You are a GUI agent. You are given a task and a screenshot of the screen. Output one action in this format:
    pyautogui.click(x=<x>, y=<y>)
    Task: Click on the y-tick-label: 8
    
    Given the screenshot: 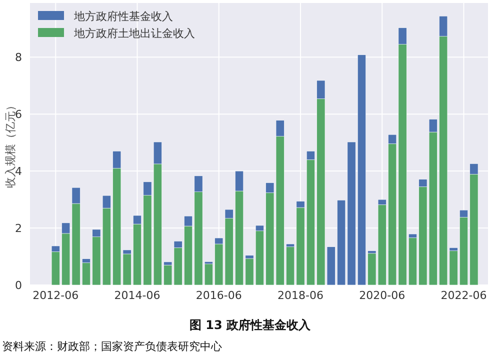 What is the action you would take?
    pyautogui.click(x=18, y=57)
    